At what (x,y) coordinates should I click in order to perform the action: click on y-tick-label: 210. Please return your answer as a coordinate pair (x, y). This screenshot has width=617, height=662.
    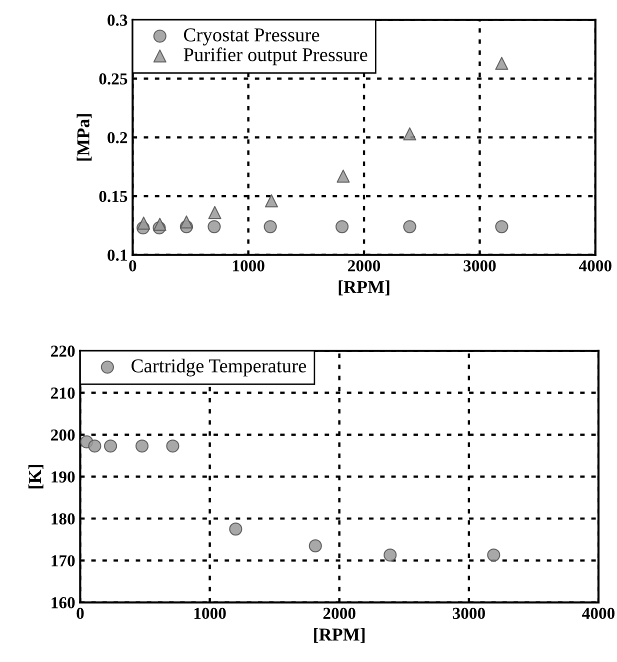
    Looking at the image, I should click on (63, 393).